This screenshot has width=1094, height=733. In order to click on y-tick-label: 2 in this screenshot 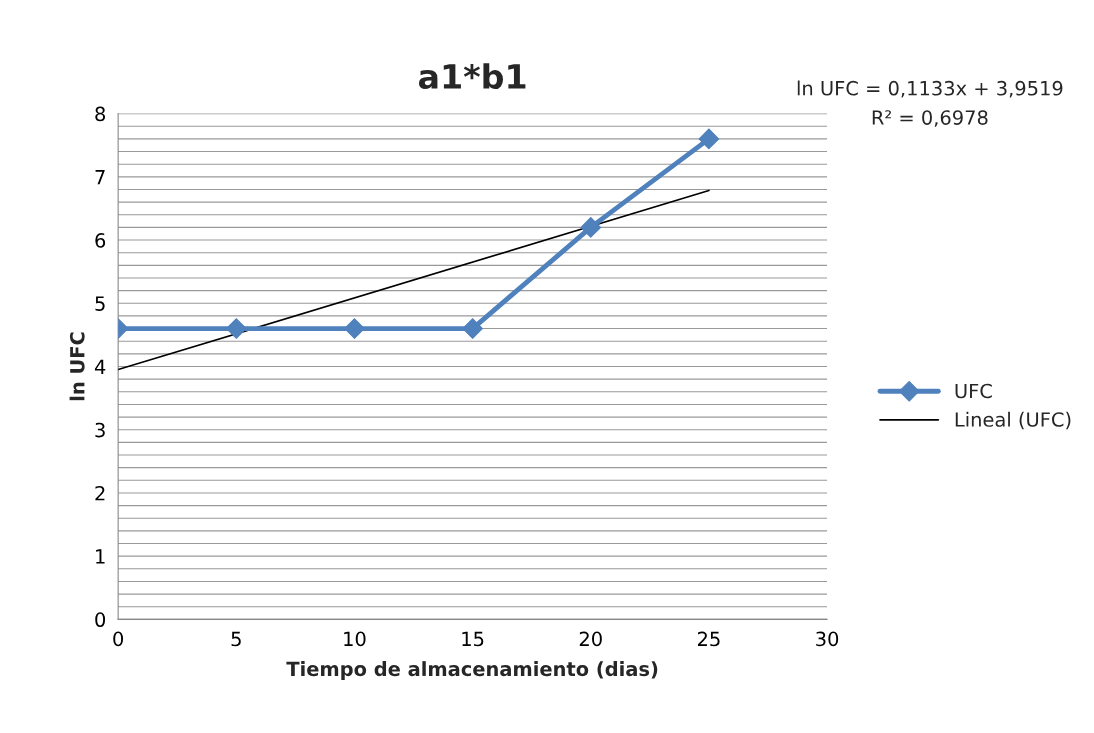, I will do `click(100, 493)`.